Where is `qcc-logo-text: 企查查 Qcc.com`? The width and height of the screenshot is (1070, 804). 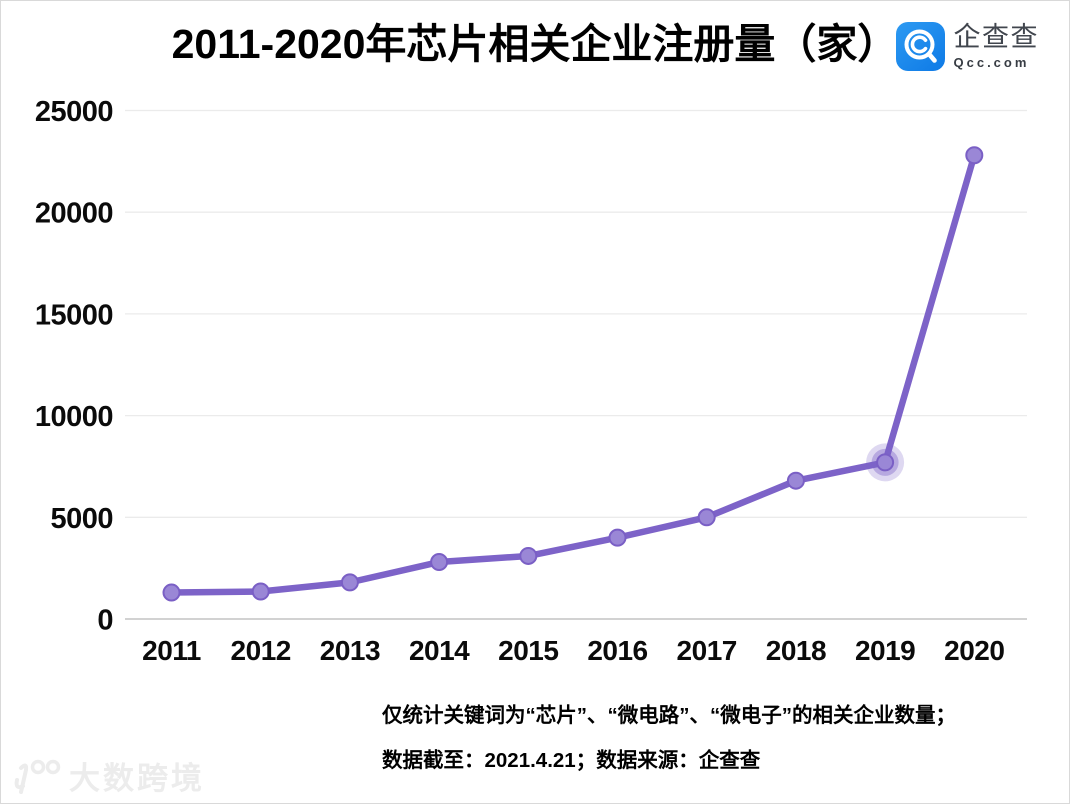 qcc-logo-text: 企查查 Qcc.com is located at coordinates (996, 46).